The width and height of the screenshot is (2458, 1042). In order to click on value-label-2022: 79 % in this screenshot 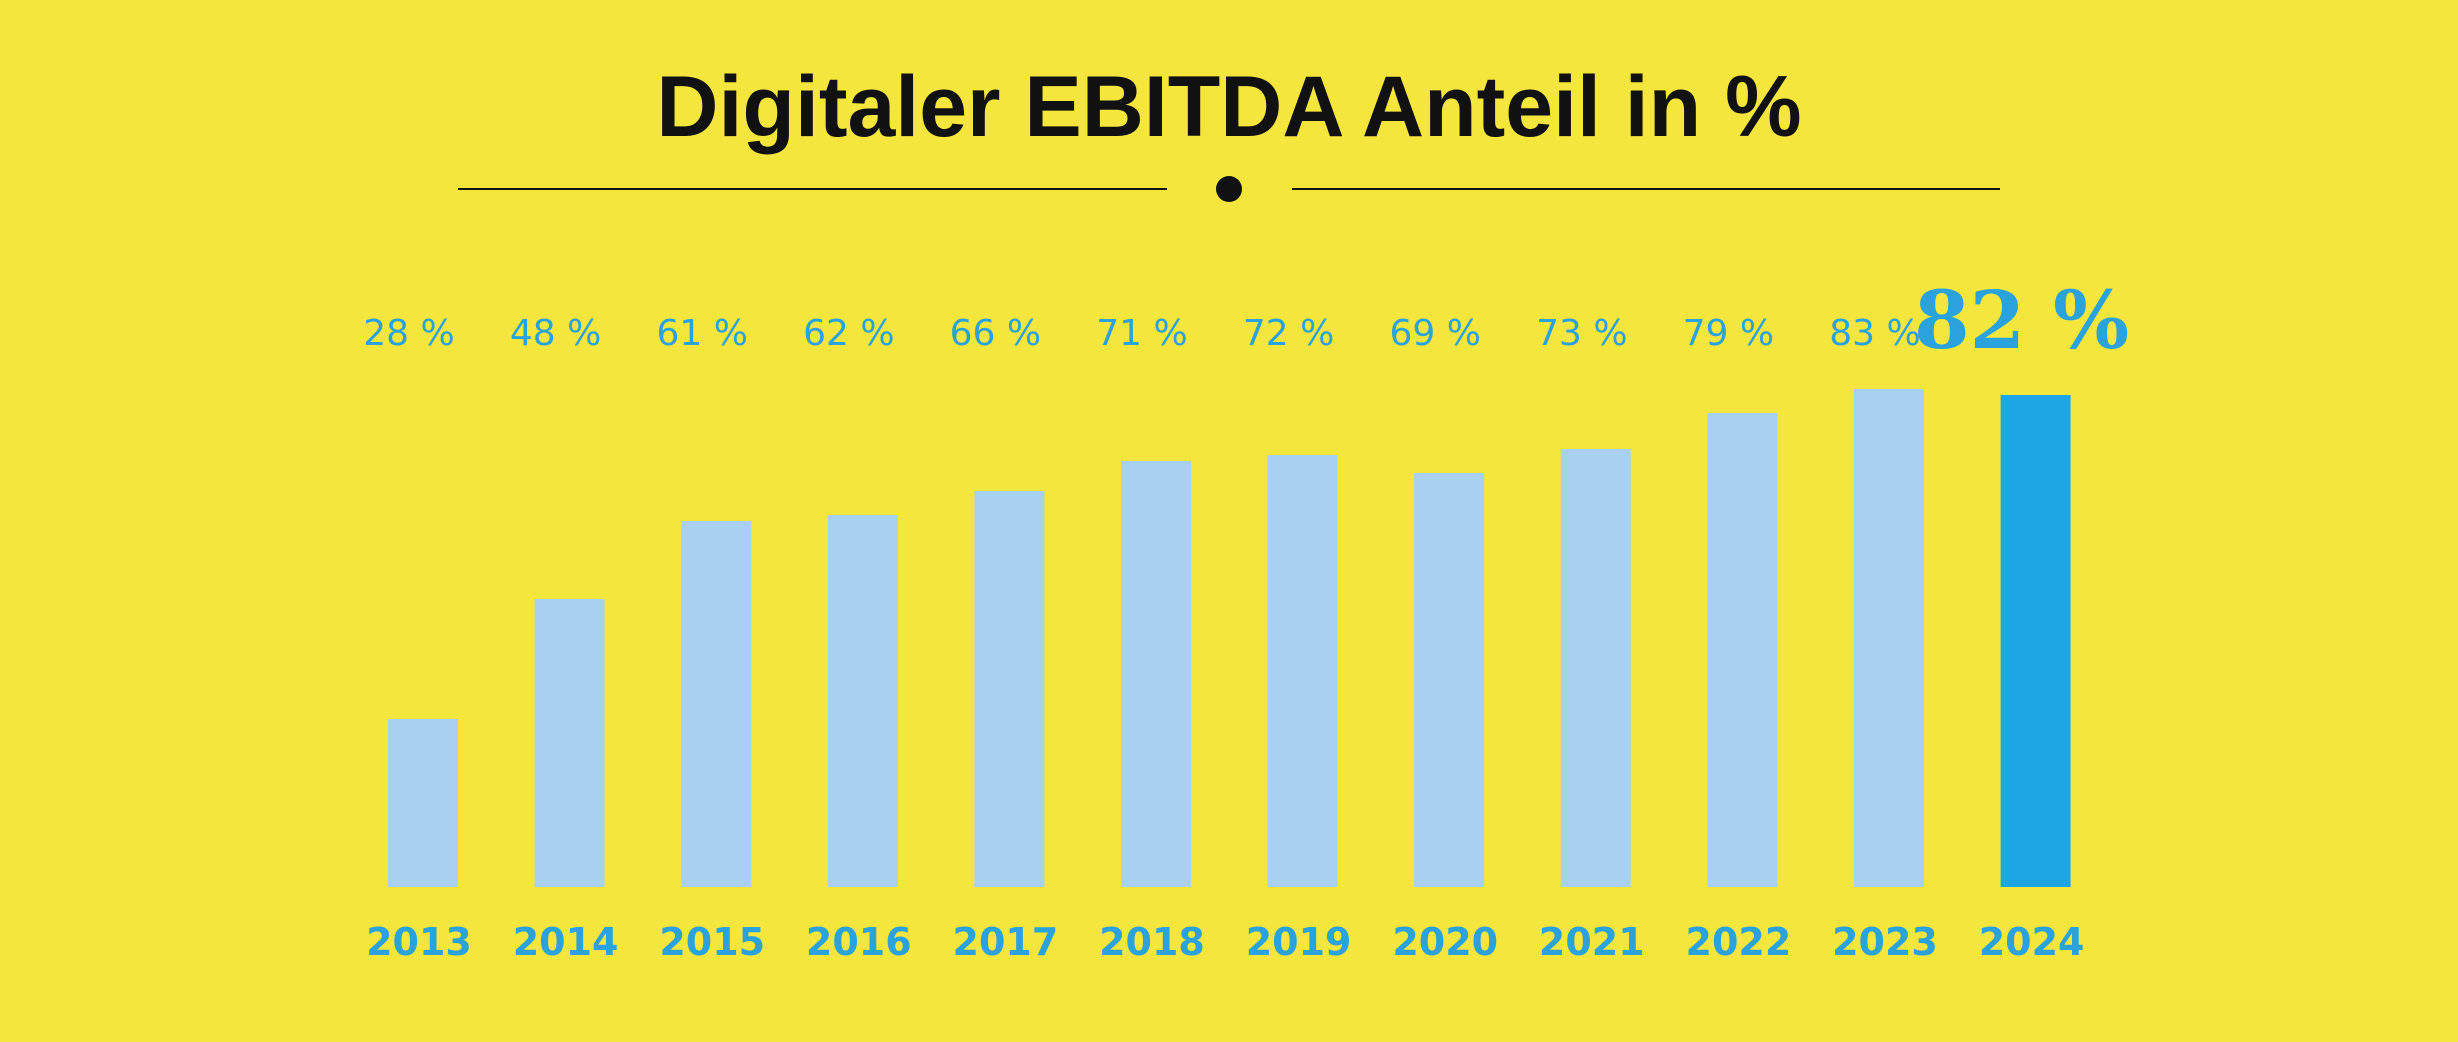, I will do `click(1728, 333)`.